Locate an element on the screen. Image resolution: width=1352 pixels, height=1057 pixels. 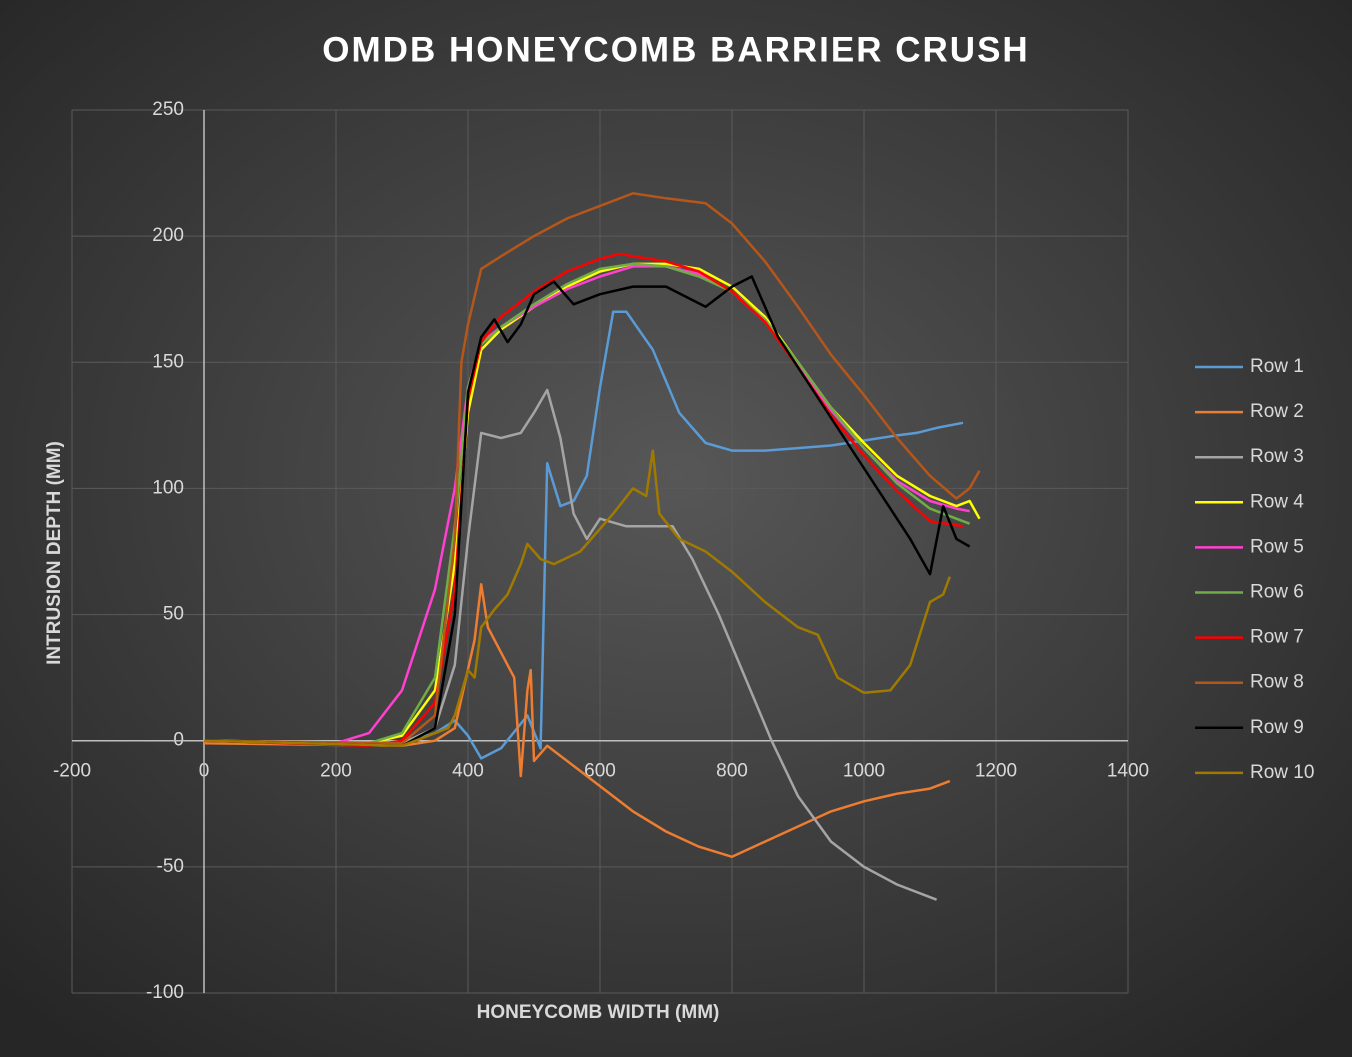
y-tick-label: -50 is located at coordinates (170, 866).